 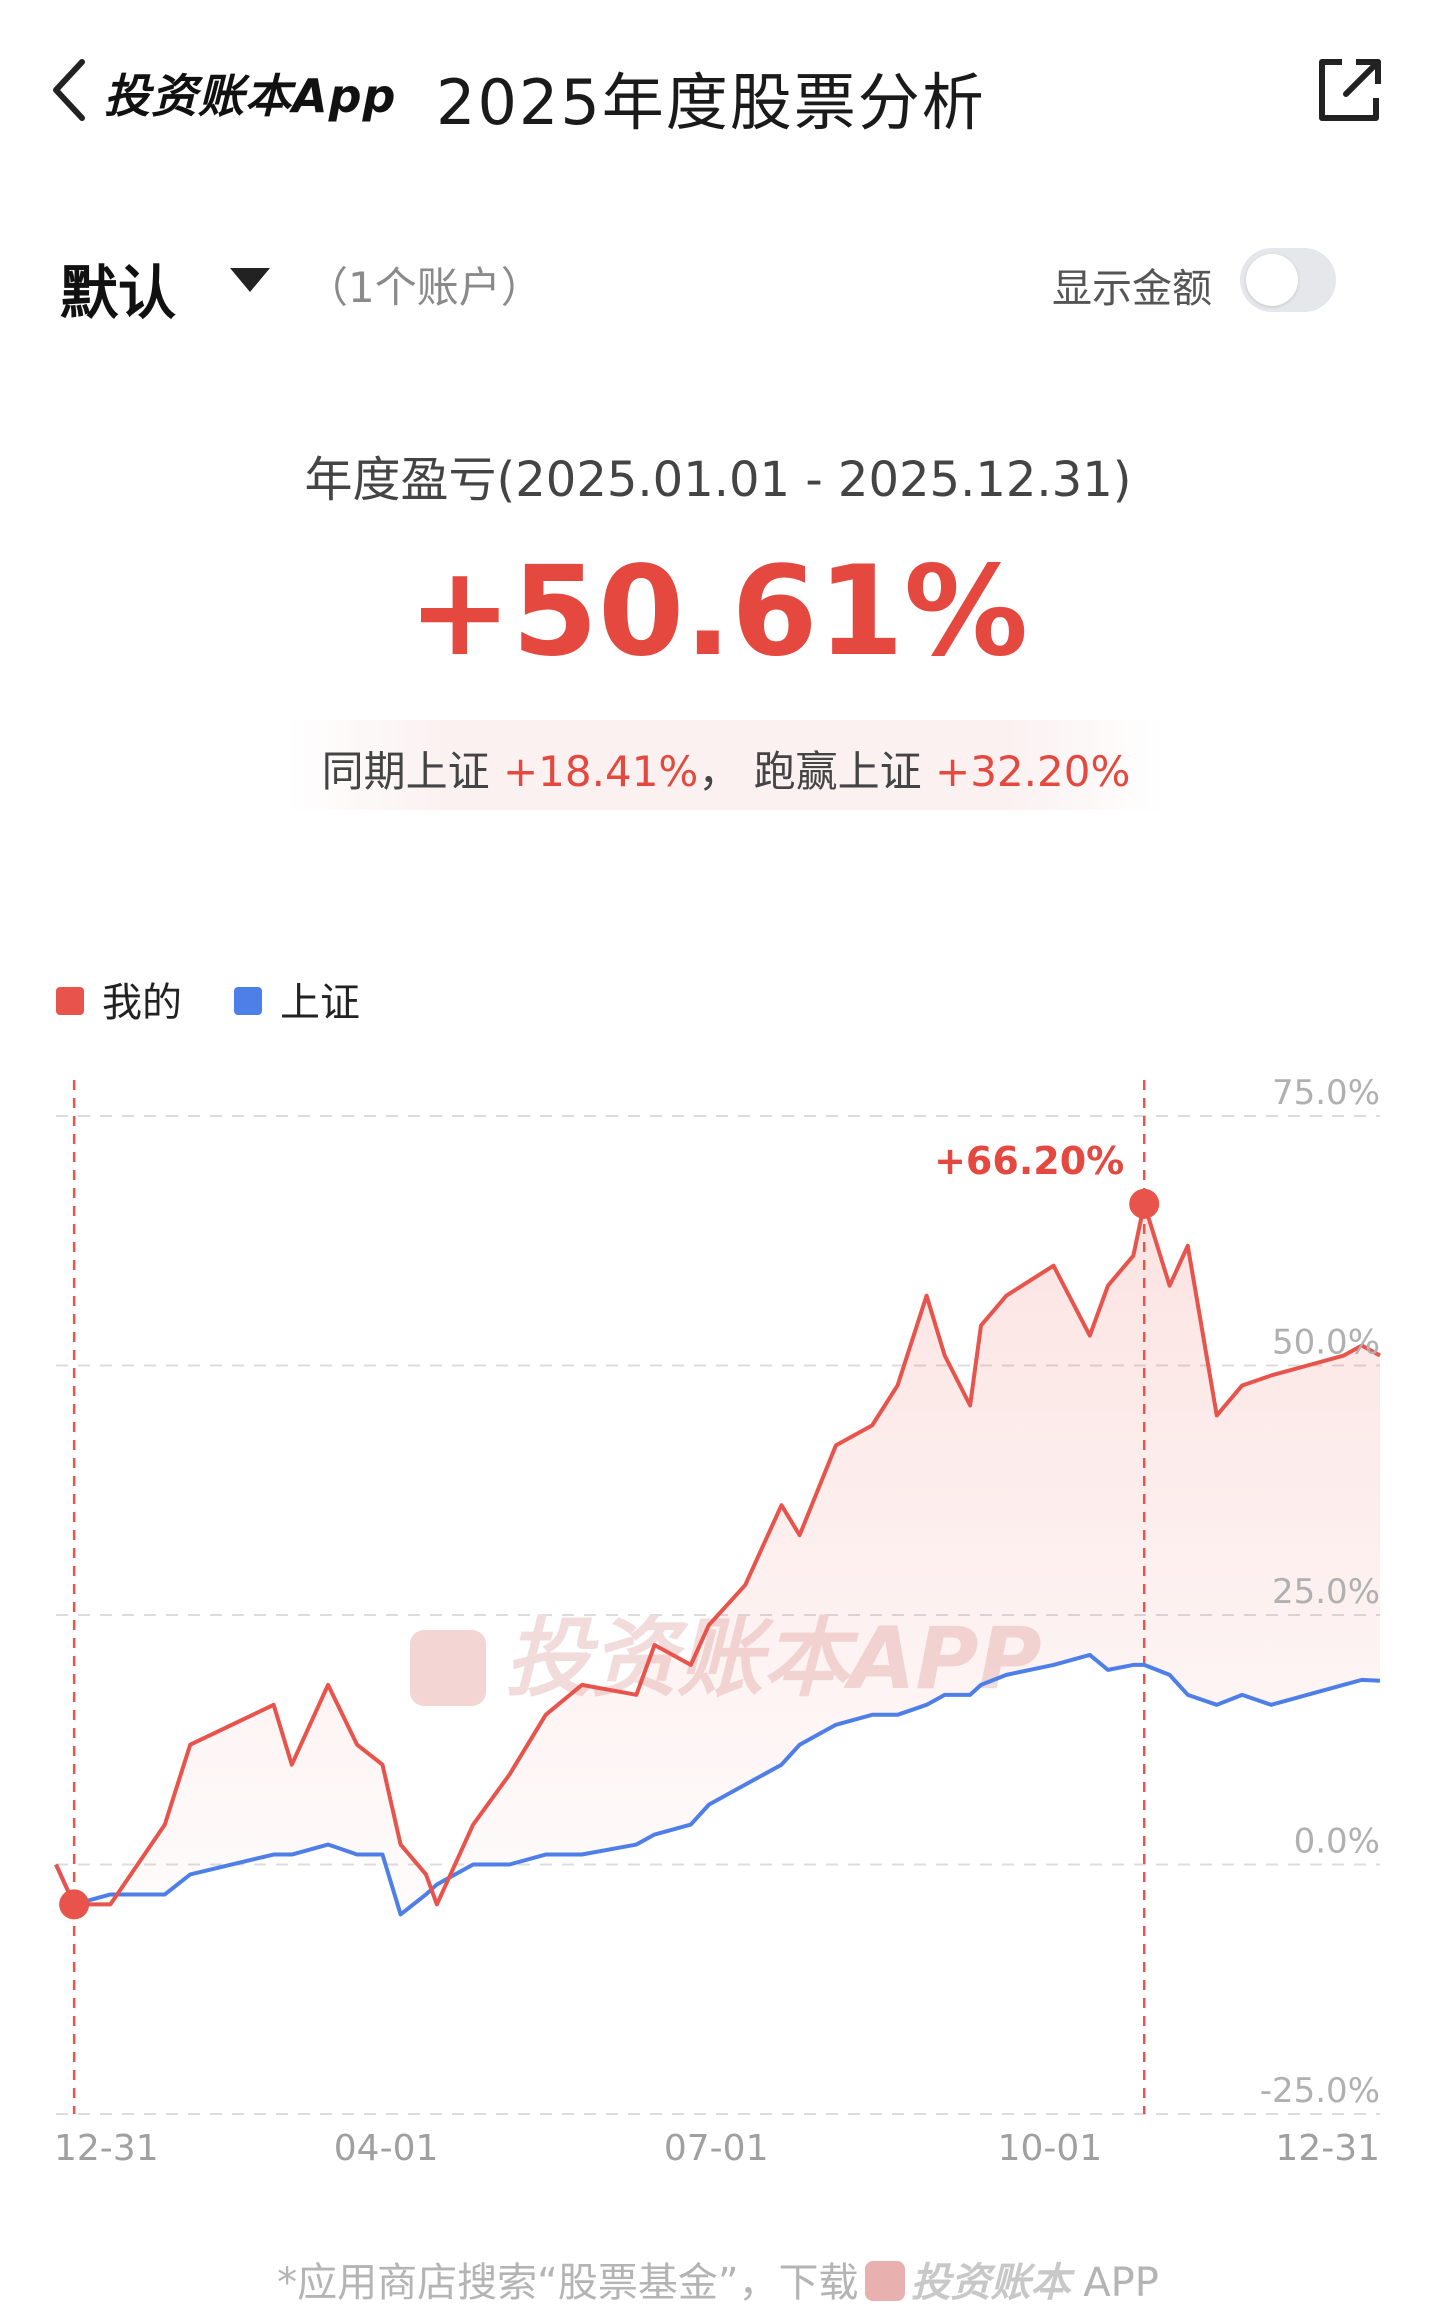 What do you see at coordinates (248, 1001) in the screenshot?
I see `legend-swatch-index` at bounding box center [248, 1001].